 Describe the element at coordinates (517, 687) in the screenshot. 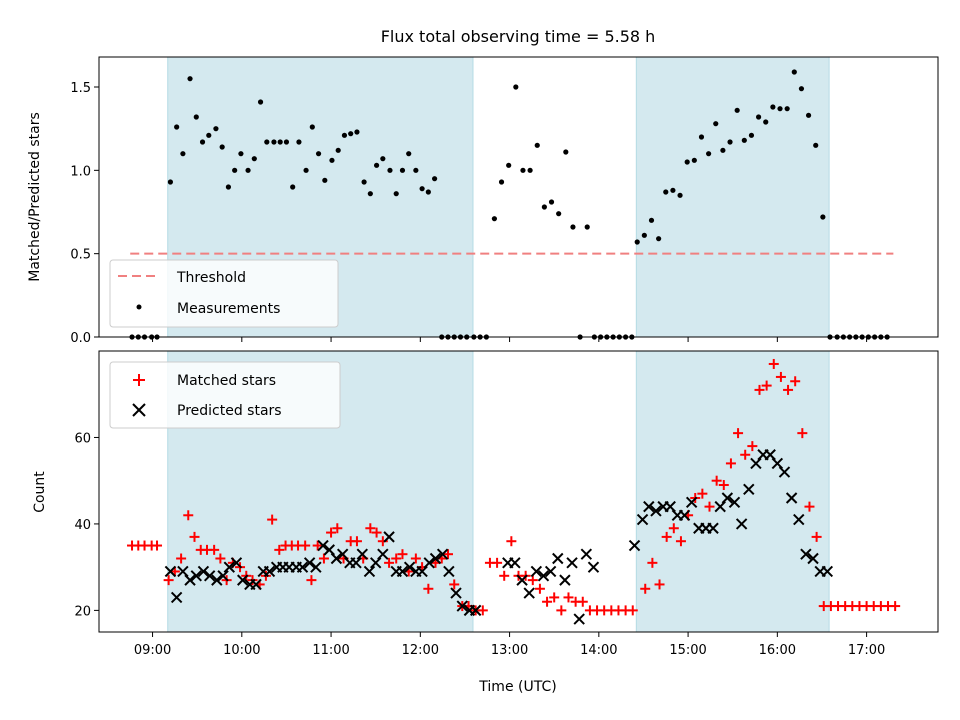

I see `x-axis-label: Time (UTC)` at that location.